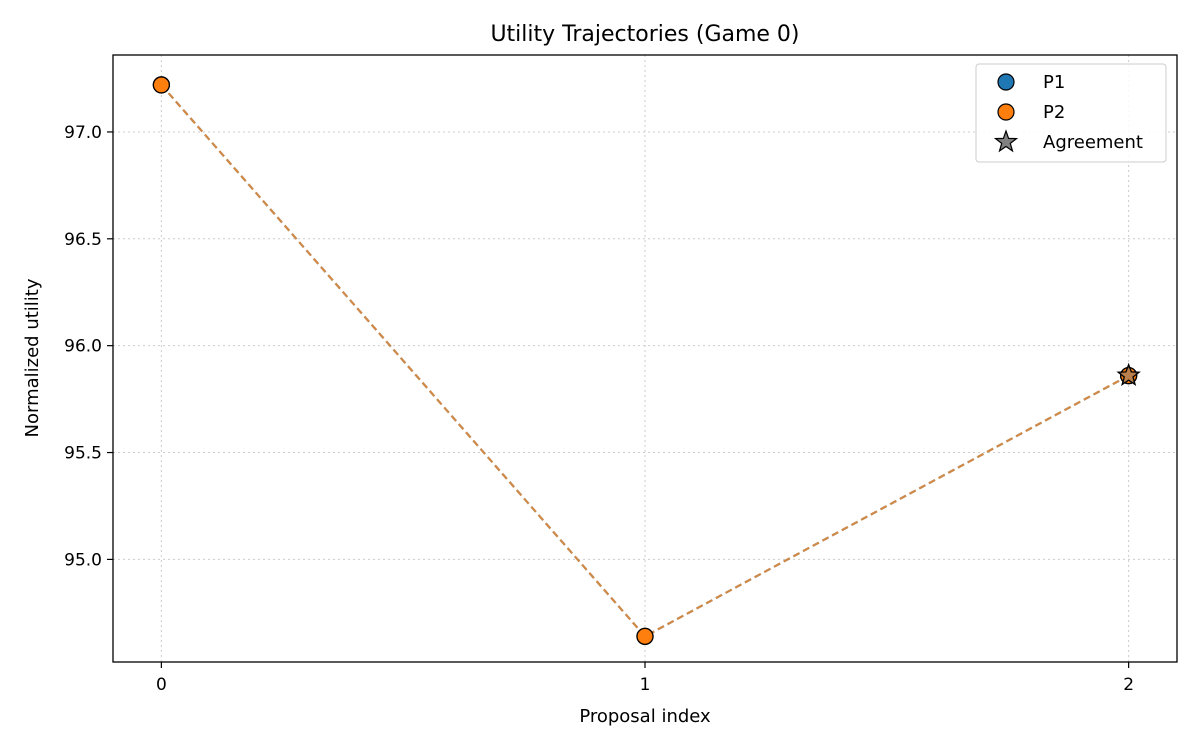  What do you see at coordinates (32, 357) in the screenshot?
I see `y-axis-label: Normalized utility` at bounding box center [32, 357].